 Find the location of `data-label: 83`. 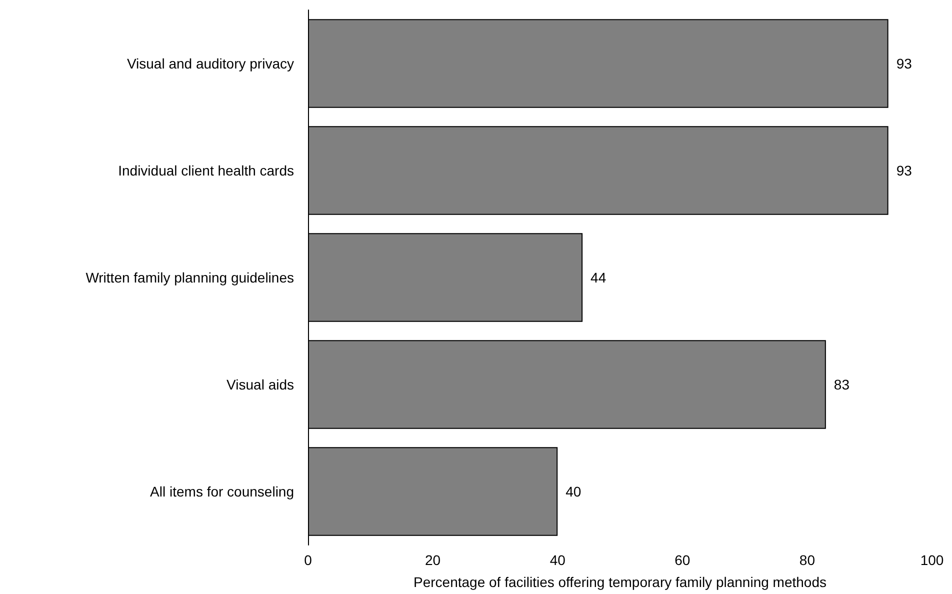

data-label: 83 is located at coordinates (842, 384).